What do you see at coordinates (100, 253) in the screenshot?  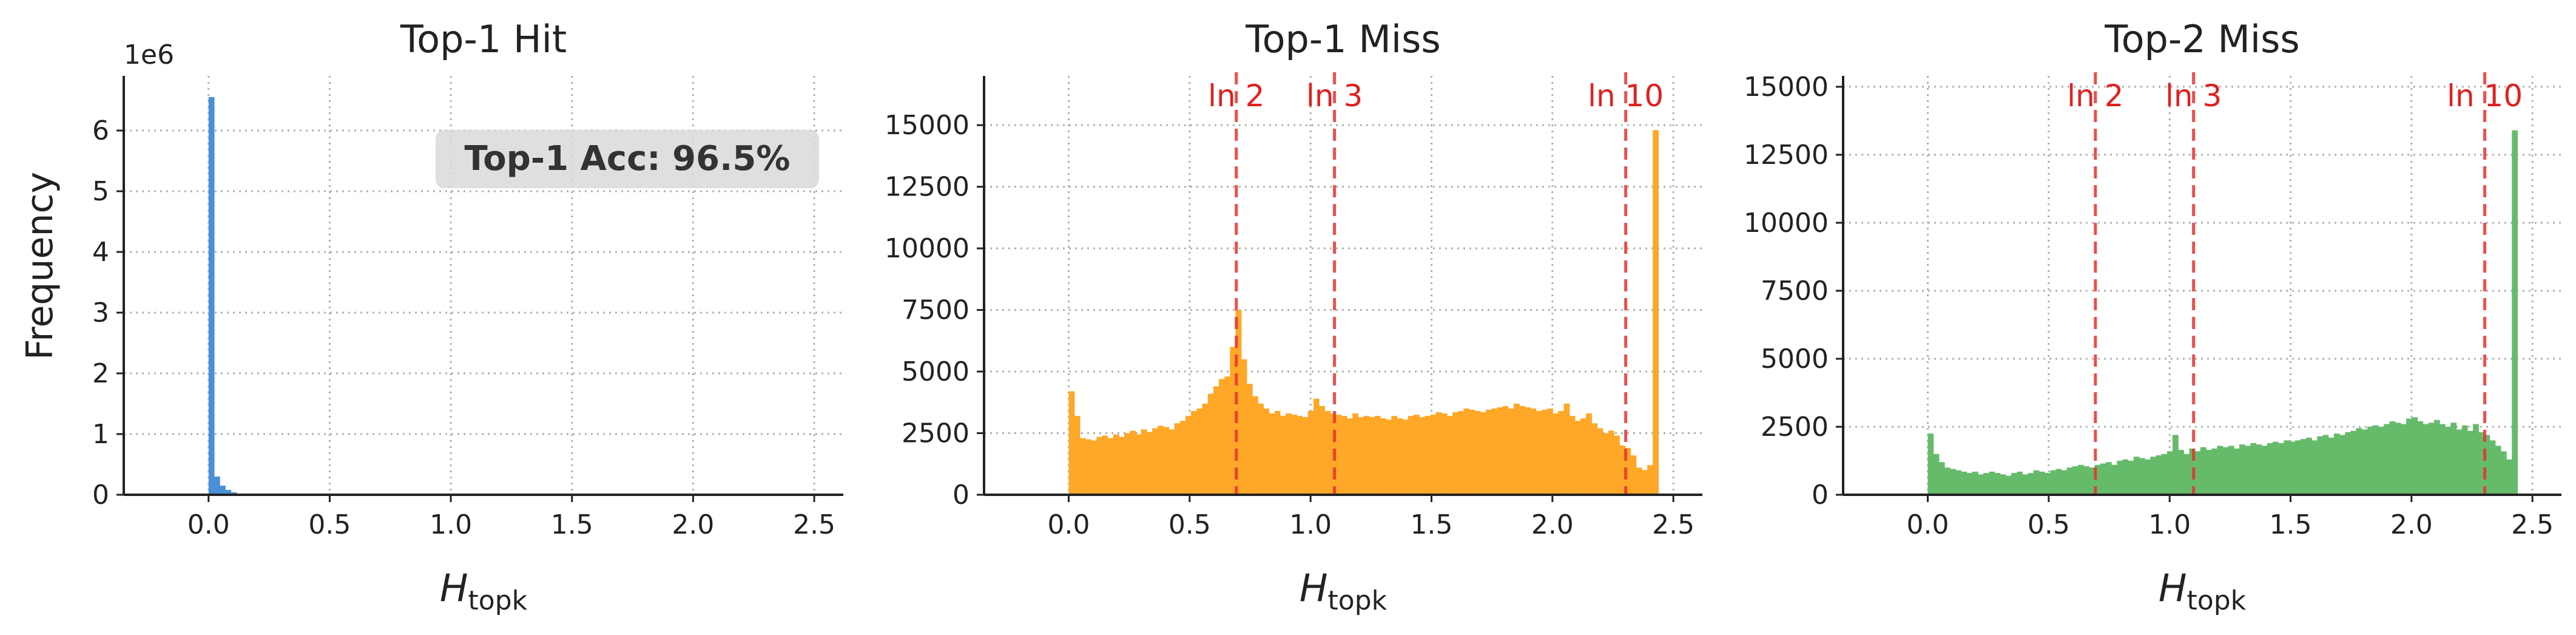 I see `y-tick-label: 4` at bounding box center [100, 253].